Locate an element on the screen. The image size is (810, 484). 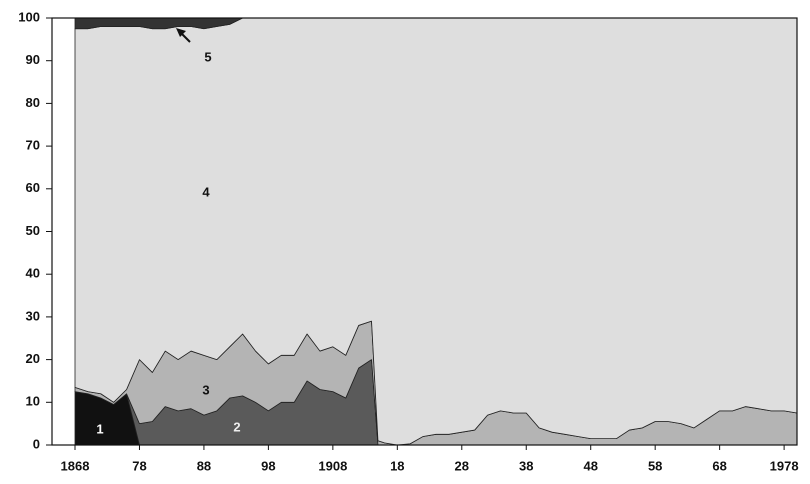
y-tick-label: 30 is located at coordinates (33, 315).